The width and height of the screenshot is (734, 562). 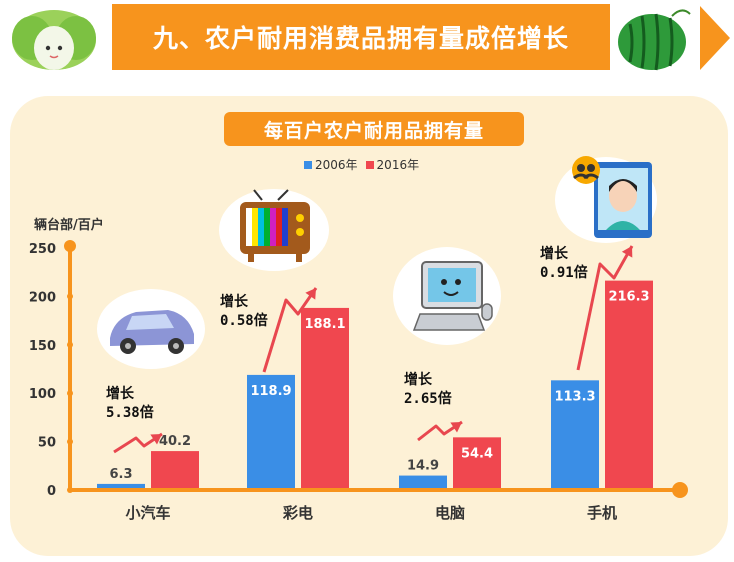 What do you see at coordinates (120, 474) in the screenshot?
I see `data-label-car-2006: 6.3` at bounding box center [120, 474].